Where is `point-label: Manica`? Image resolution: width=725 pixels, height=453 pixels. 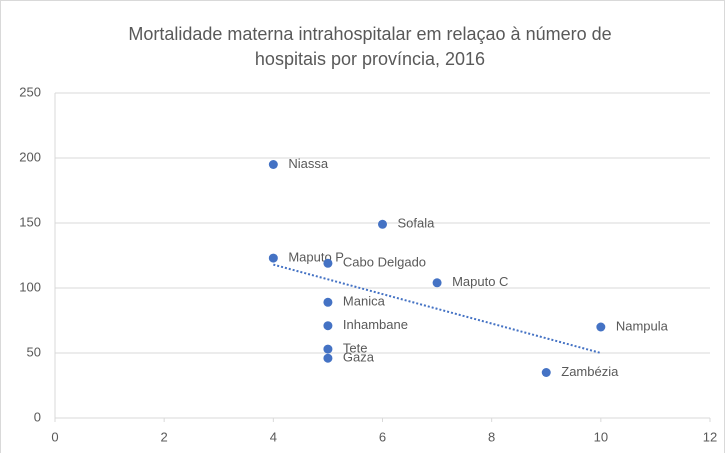
point-label: Manica is located at coordinates (364, 301).